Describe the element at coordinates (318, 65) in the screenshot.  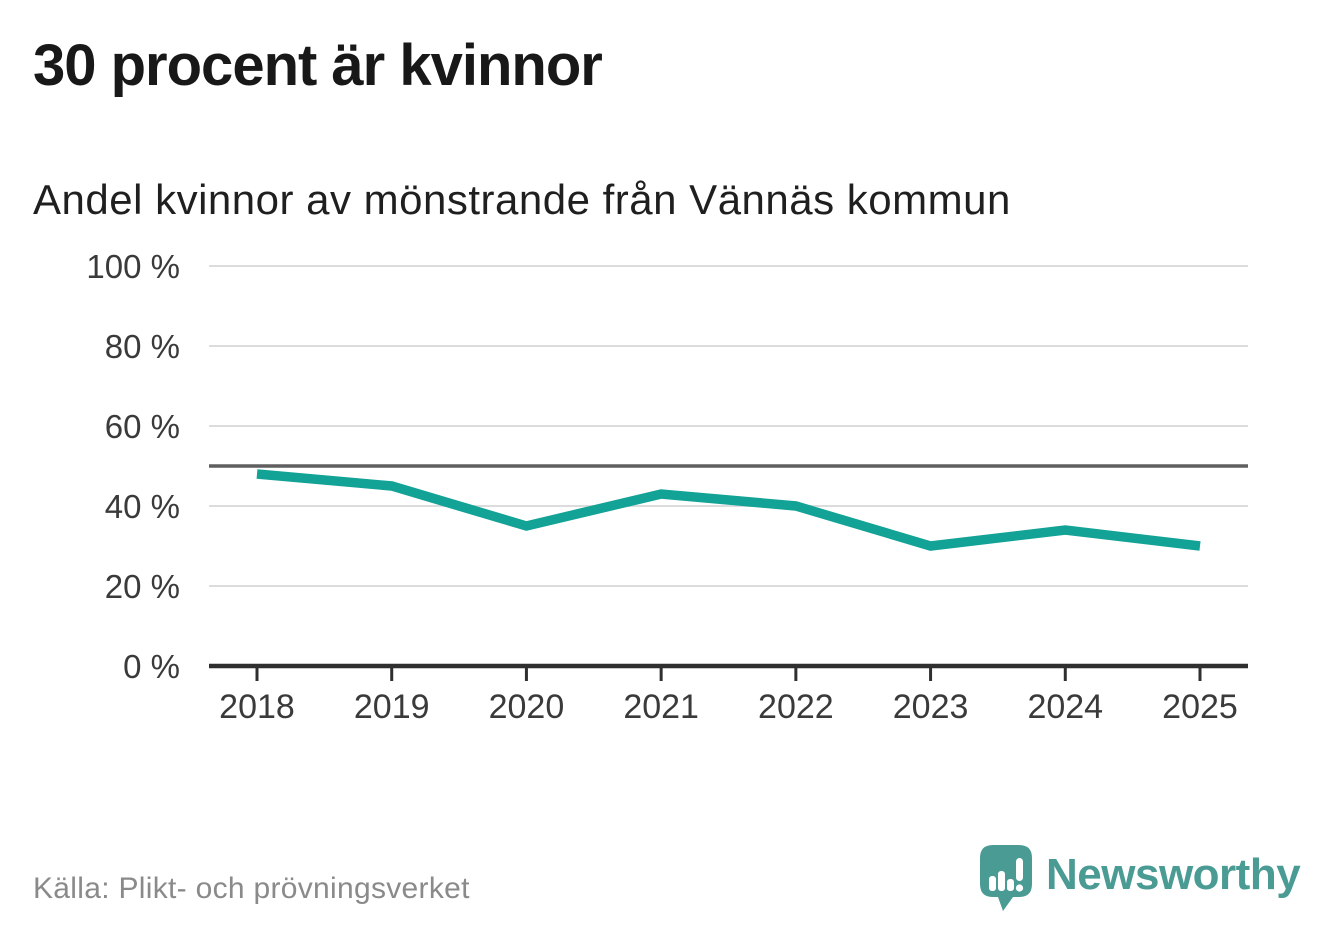
I see `chart-title: 30 procent är kvinnor` at that location.